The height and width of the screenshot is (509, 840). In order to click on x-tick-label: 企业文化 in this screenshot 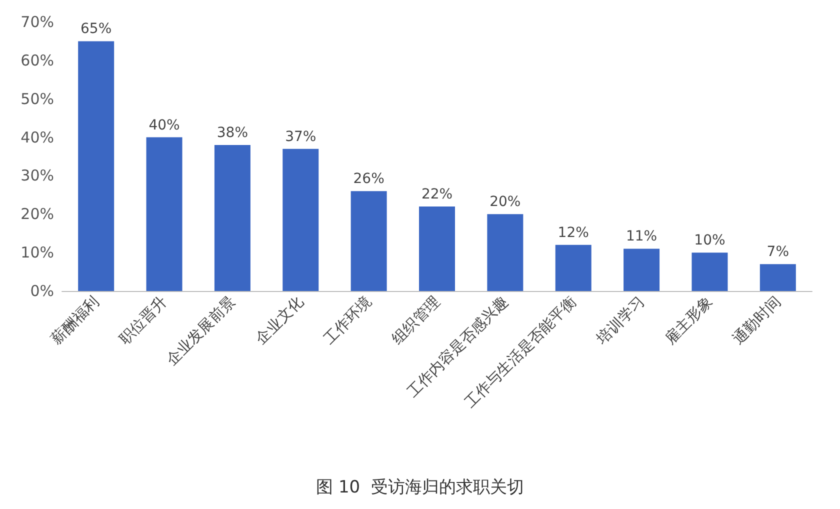, I will do `click(279, 320)`.